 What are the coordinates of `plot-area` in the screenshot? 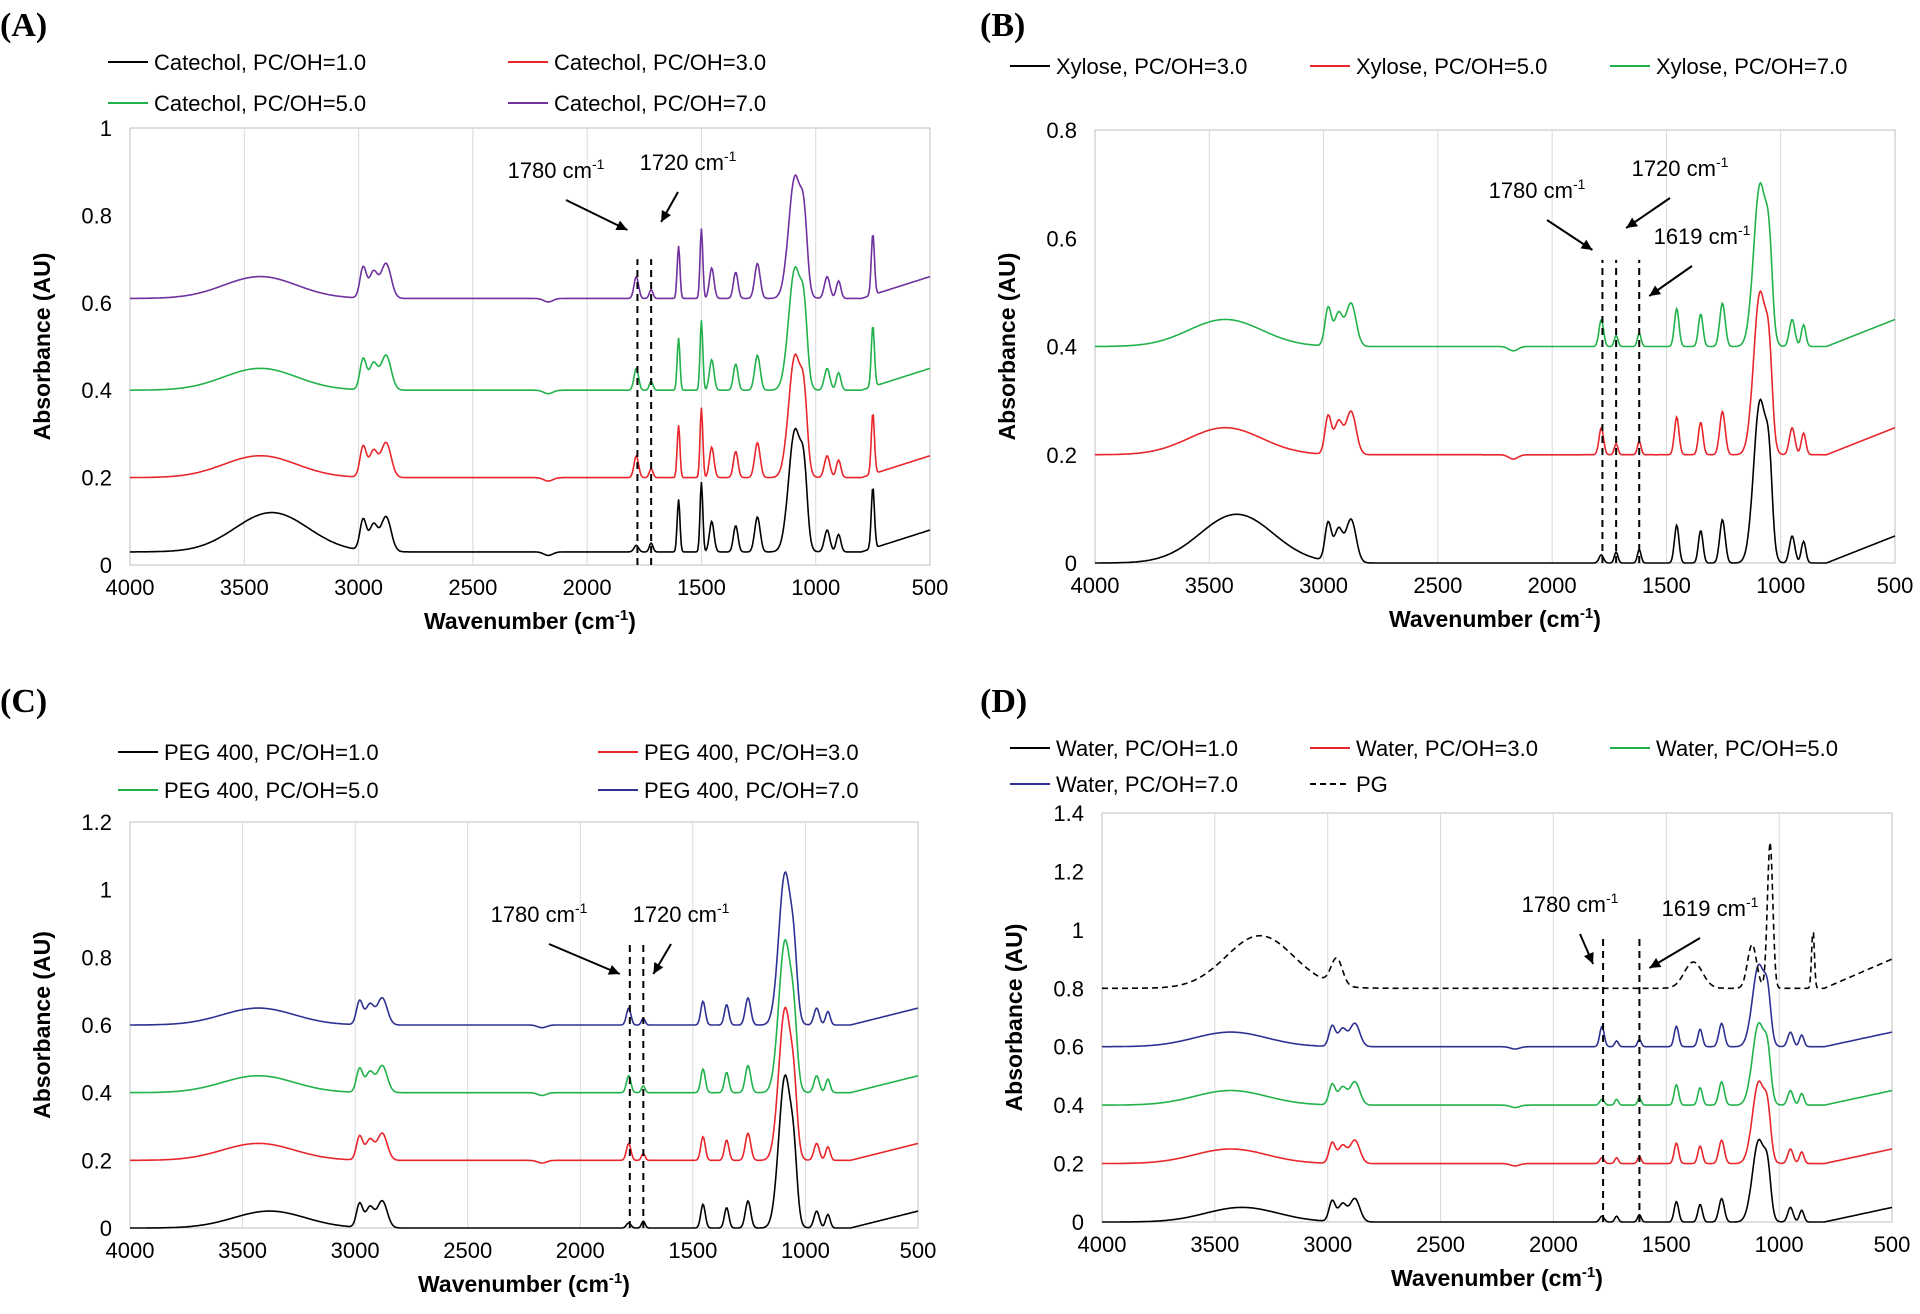 It's located at (530, 346).